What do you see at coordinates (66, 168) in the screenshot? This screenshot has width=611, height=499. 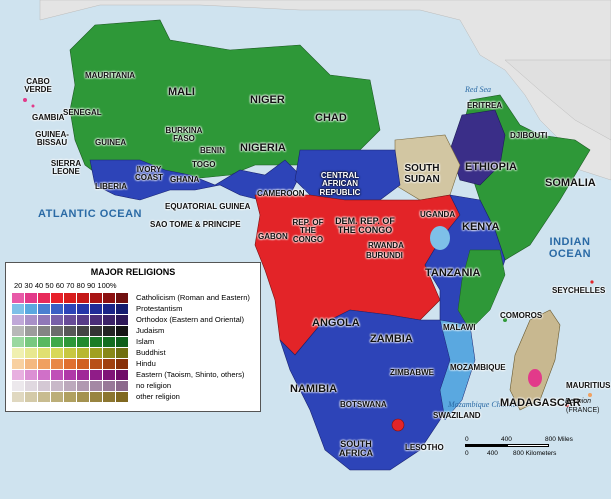 I see `label-sierra-leone: SIERRA LEONE` at bounding box center [66, 168].